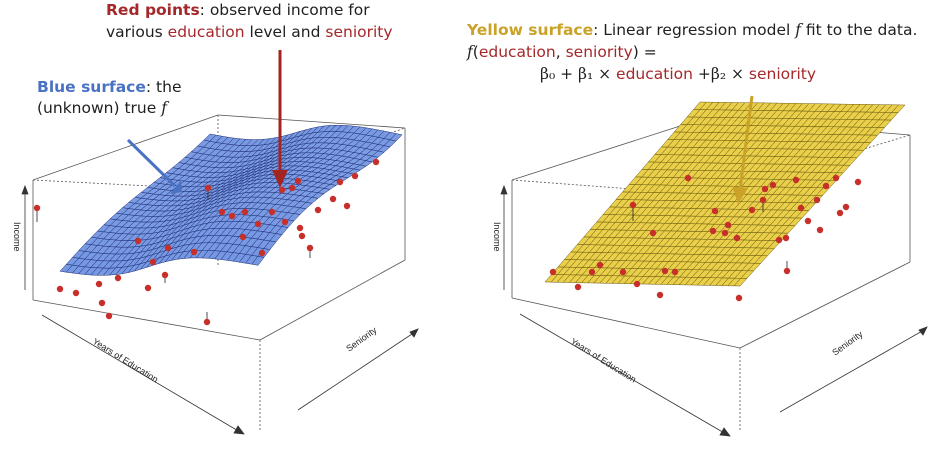  What do you see at coordinates (720, 74) in the screenshot?
I see `formula-beta2: +β₂ ×` at bounding box center [720, 74].